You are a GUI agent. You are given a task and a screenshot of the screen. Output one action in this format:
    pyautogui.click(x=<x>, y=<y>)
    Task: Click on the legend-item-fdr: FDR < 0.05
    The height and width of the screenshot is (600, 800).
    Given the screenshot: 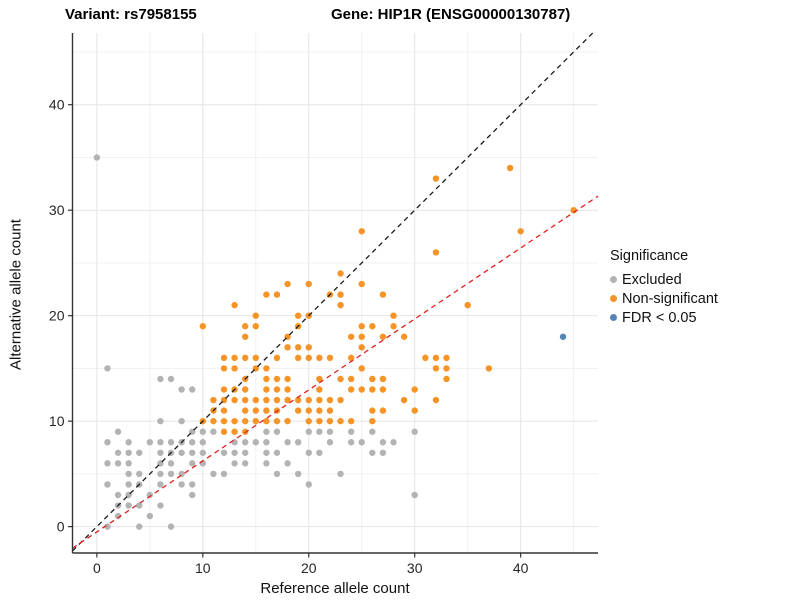 What is the action you would take?
    pyautogui.click(x=664, y=317)
    